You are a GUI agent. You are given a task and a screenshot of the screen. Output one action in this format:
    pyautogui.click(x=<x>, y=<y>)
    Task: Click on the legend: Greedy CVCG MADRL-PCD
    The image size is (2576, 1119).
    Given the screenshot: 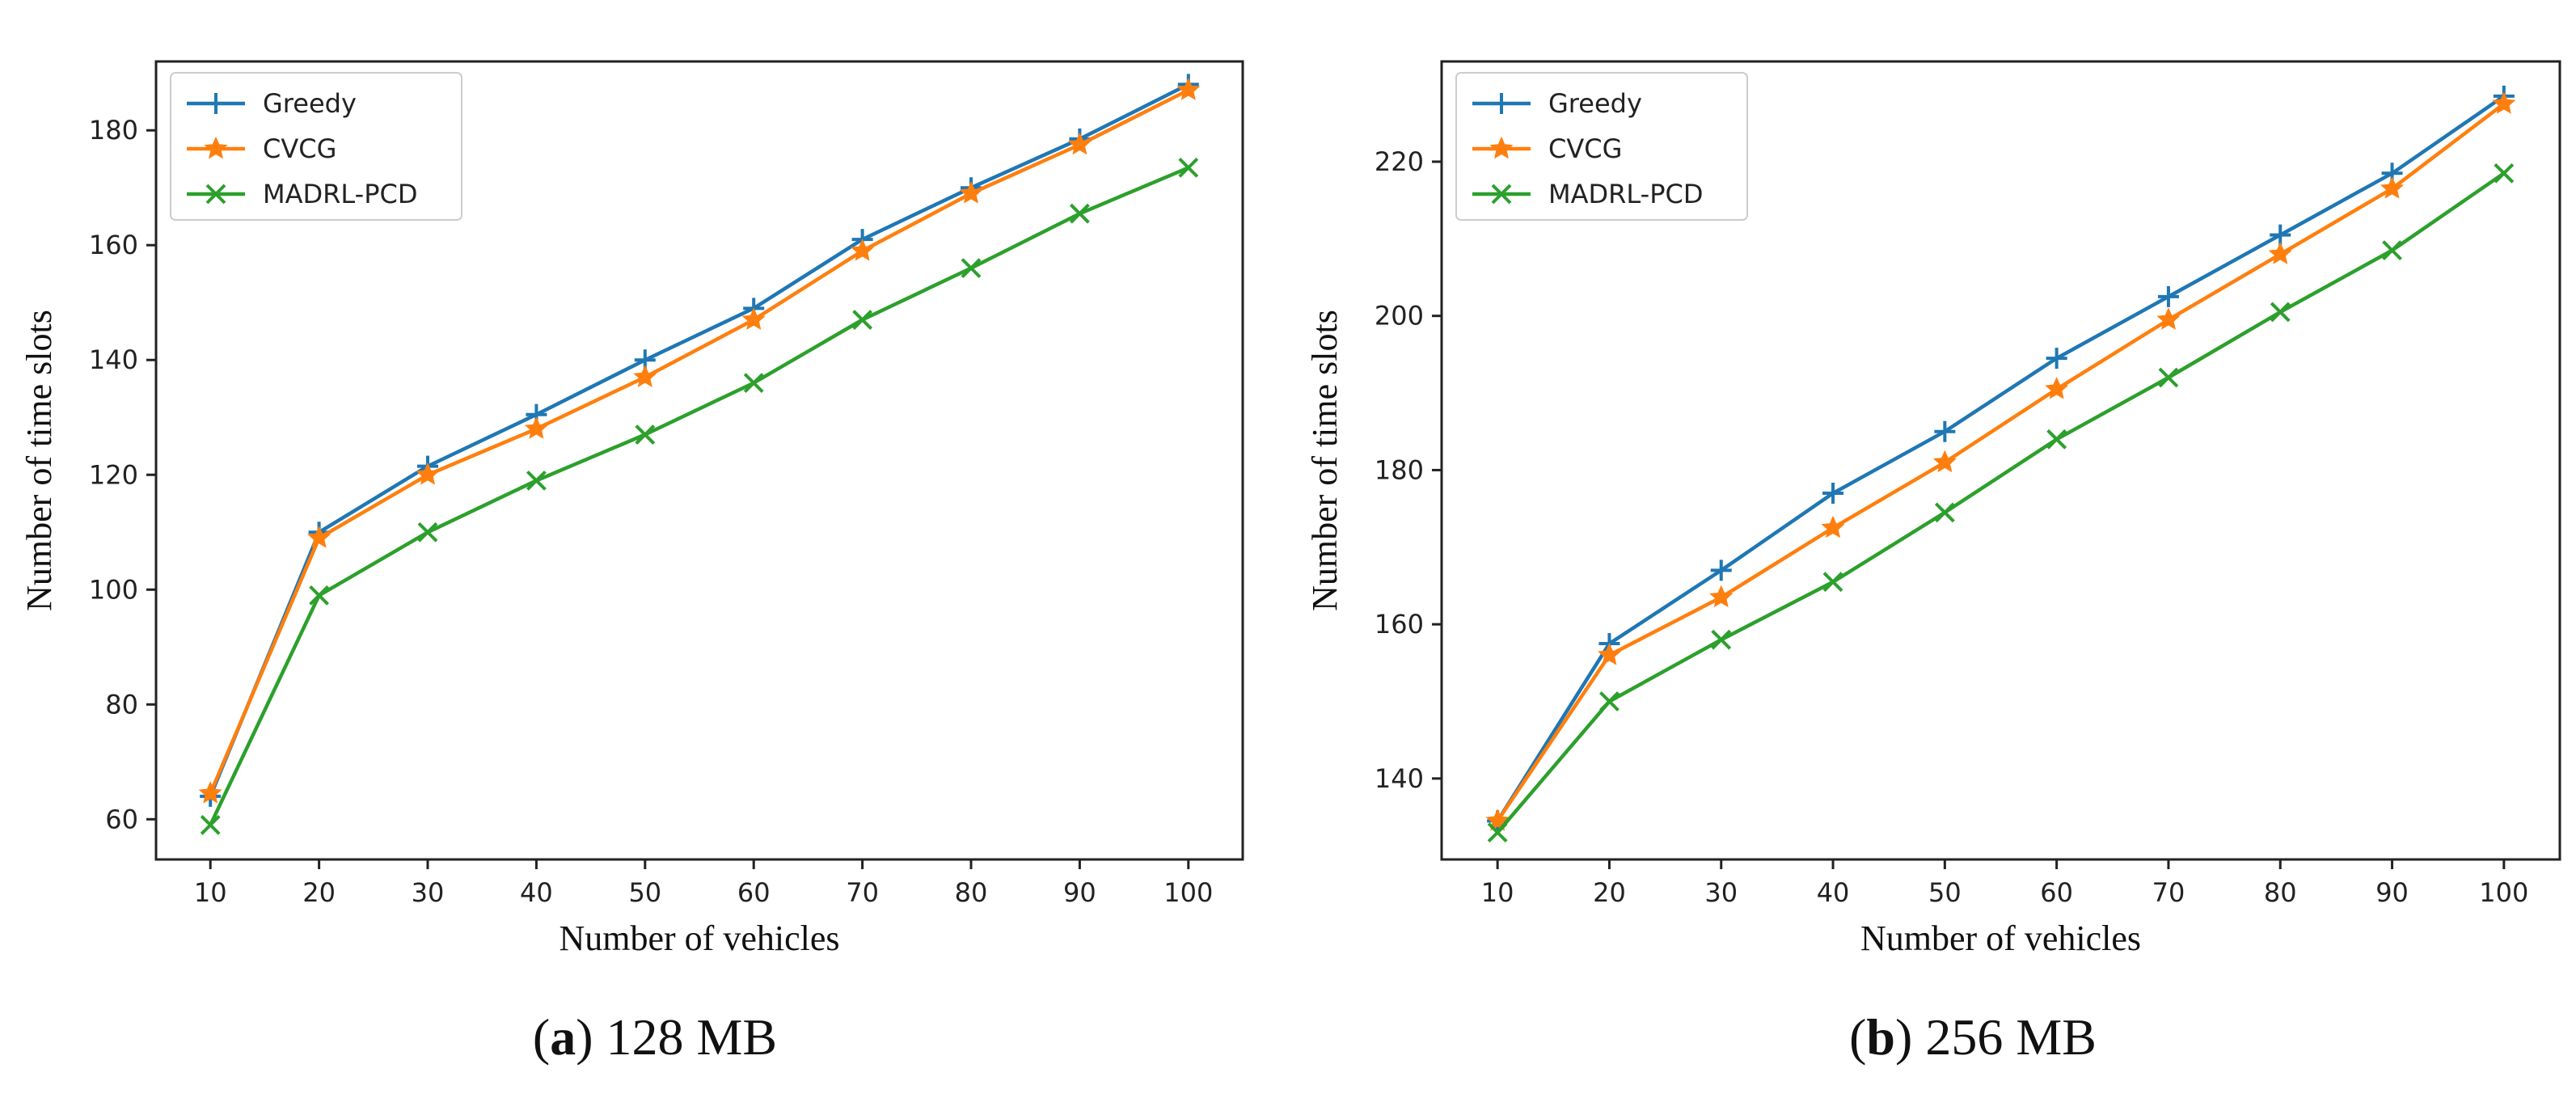 What is the action you would take?
    pyautogui.click(x=1601, y=146)
    